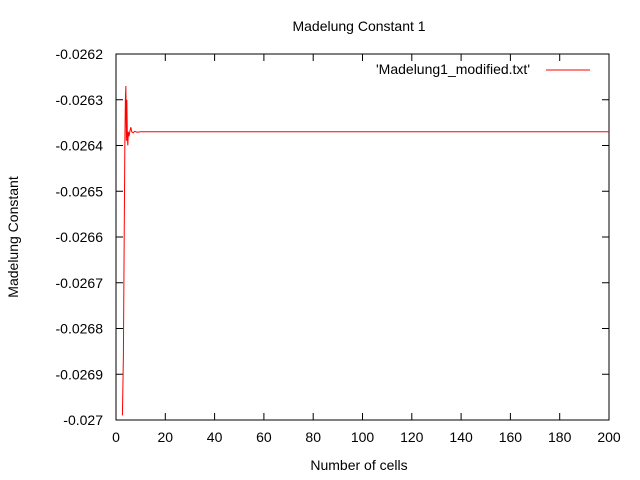  Describe the element at coordinates (560, 437) in the screenshot. I see `x-tick-label: 180` at that location.